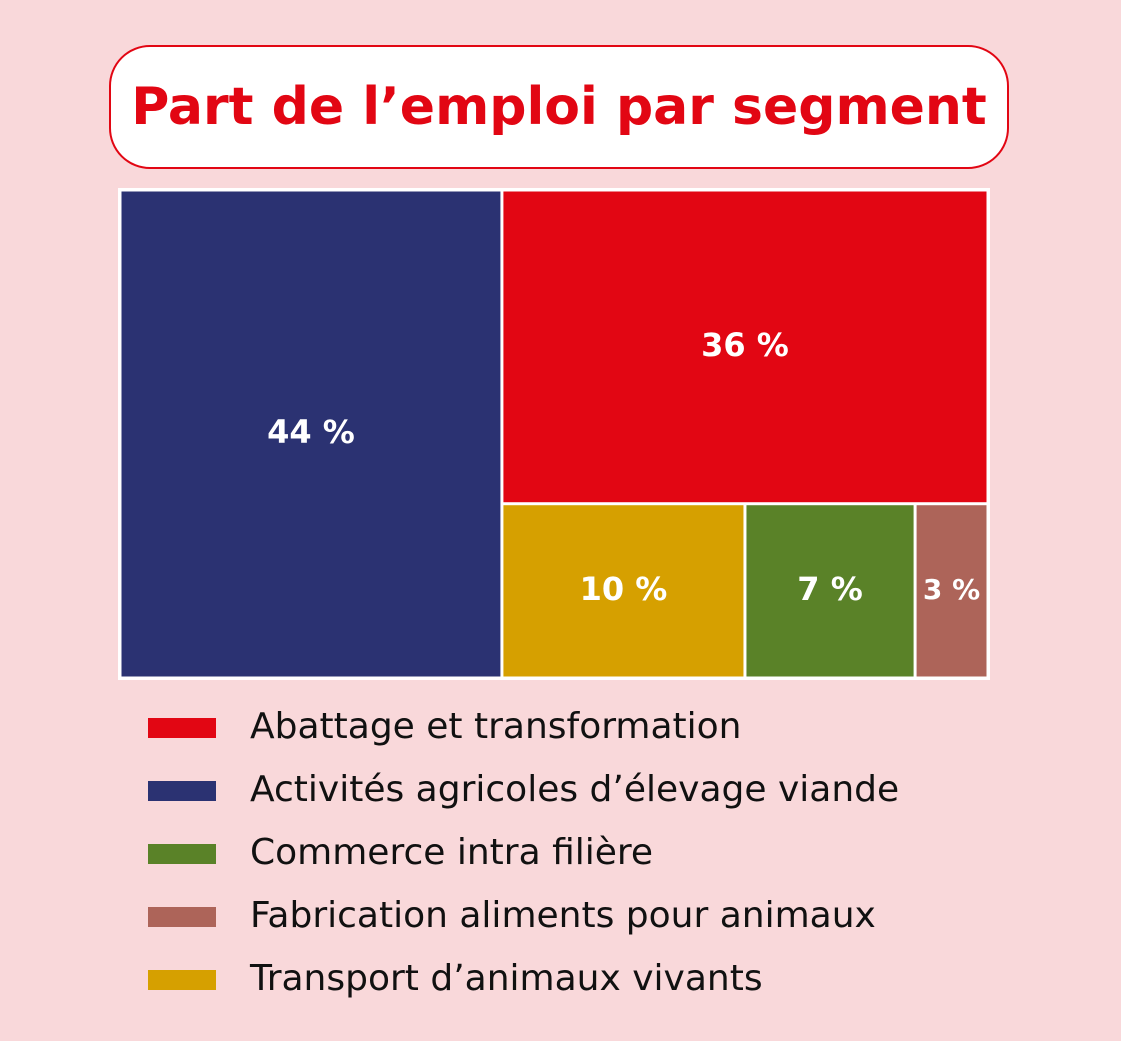 This screenshot has height=1041, width=1121. I want to click on legend-label: Commerce intra filière, so click(451, 852).